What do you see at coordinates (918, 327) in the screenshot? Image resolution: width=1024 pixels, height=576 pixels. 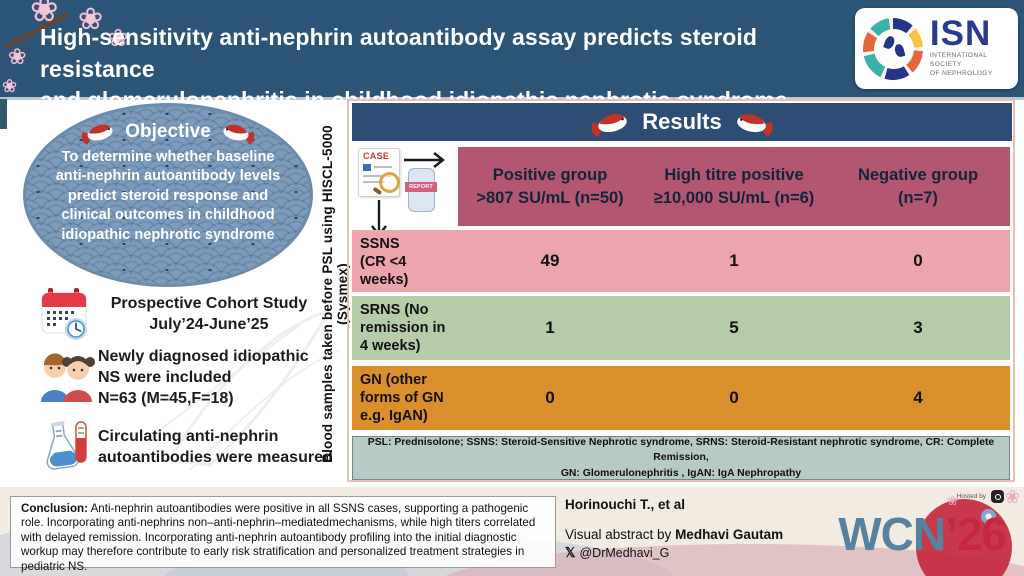 I see `table-cell: 3` at bounding box center [918, 327].